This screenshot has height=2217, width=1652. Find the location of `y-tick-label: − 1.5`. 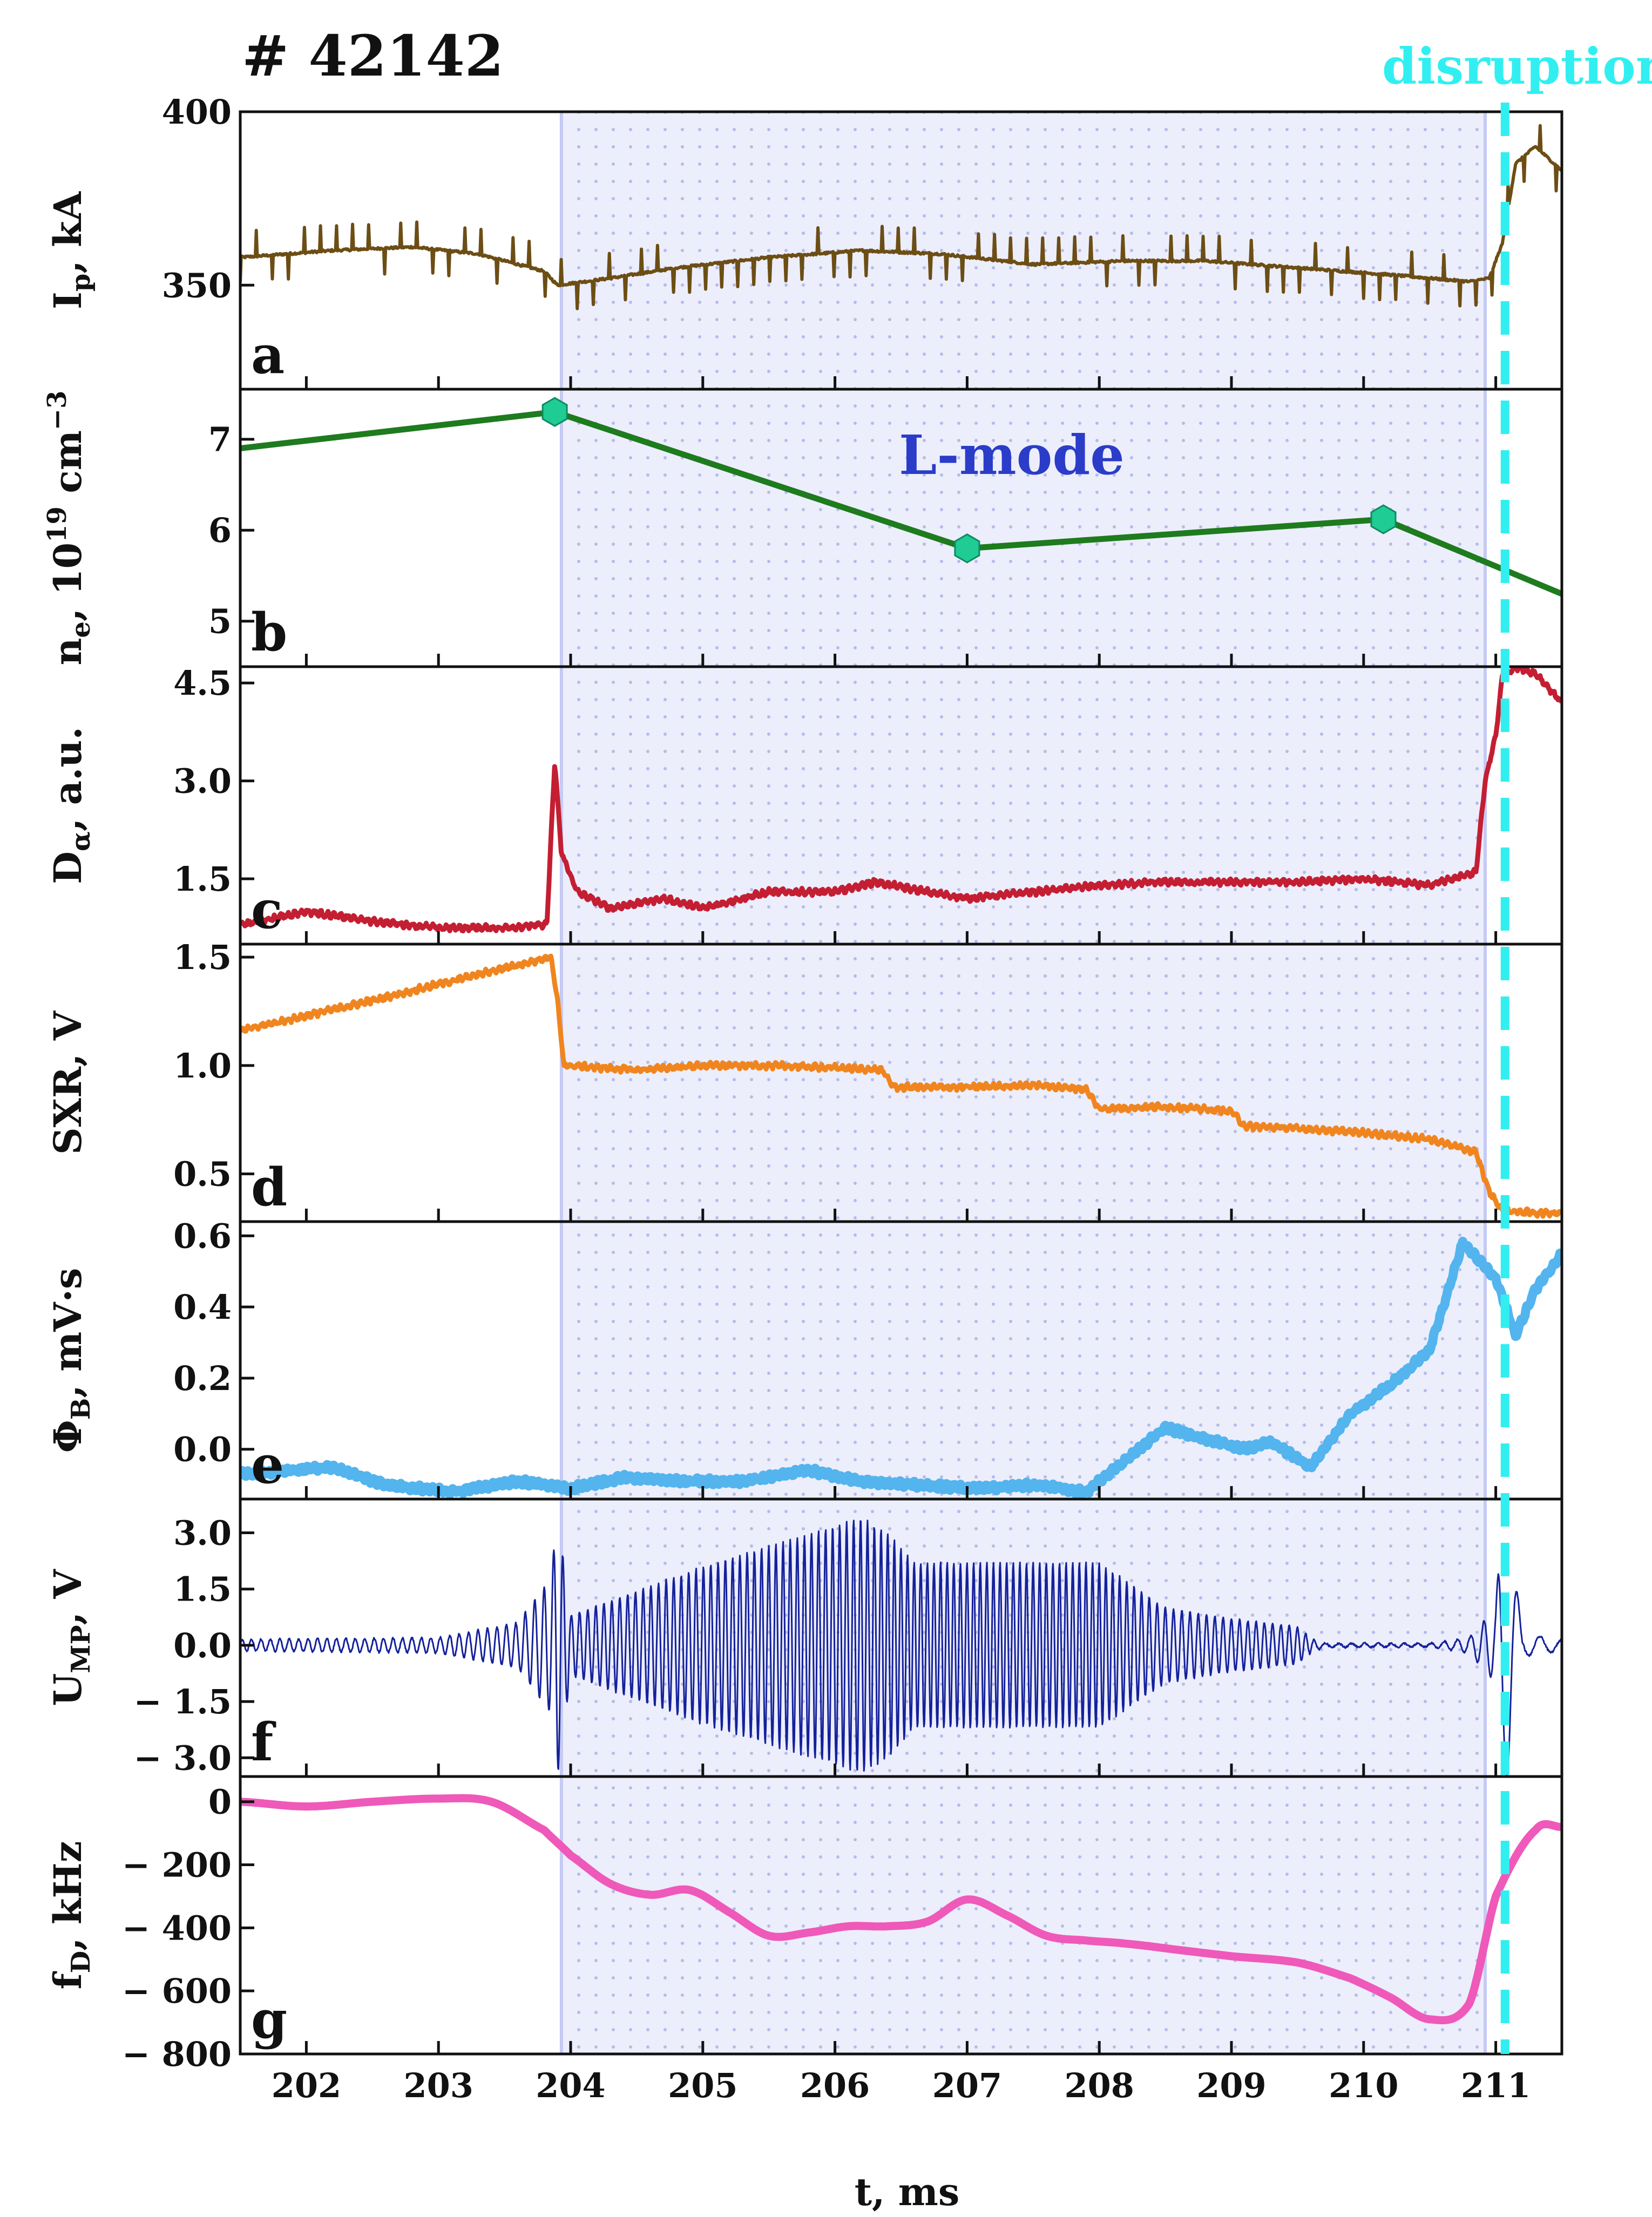

y-tick-label: − 1.5 is located at coordinates (183, 1702).